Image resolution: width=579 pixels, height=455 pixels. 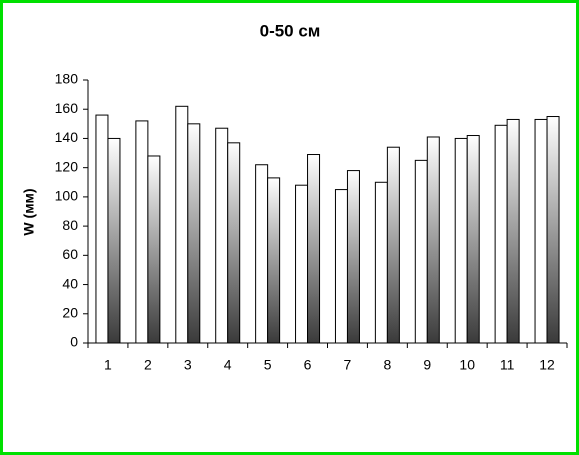 I want to click on y-tick-label: 80, so click(x=70, y=225).